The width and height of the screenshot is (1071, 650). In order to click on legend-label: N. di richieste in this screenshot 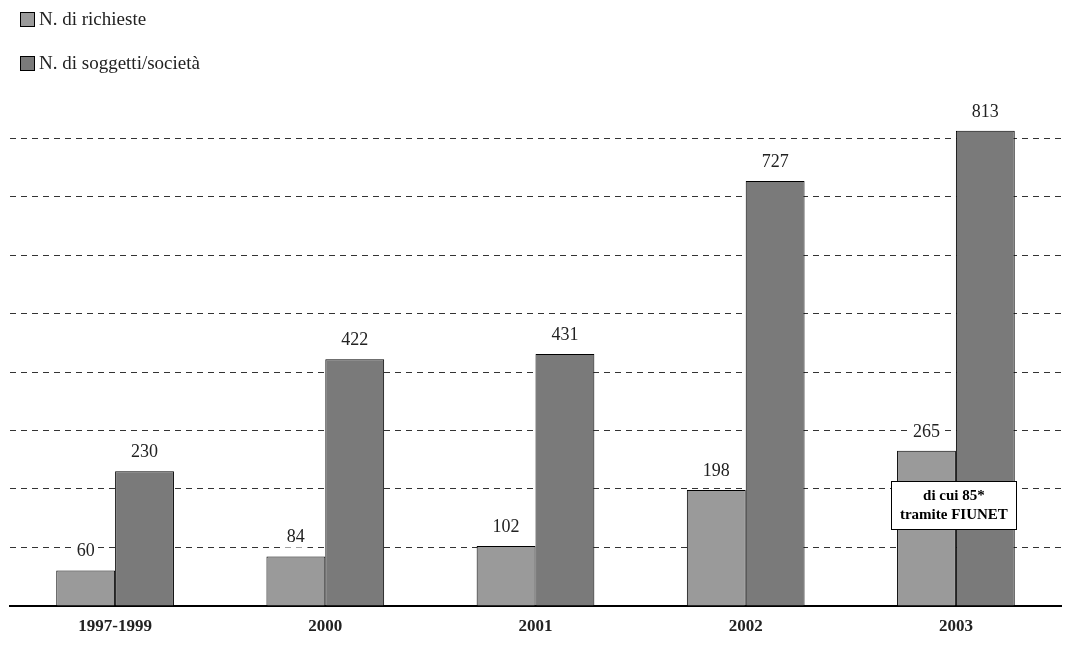, I will do `click(93, 19)`.